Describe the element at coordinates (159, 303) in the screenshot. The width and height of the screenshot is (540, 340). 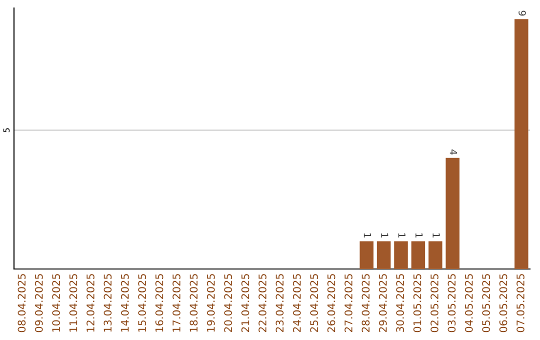
I see `x-tick-label: 16.04.2025` at that location.